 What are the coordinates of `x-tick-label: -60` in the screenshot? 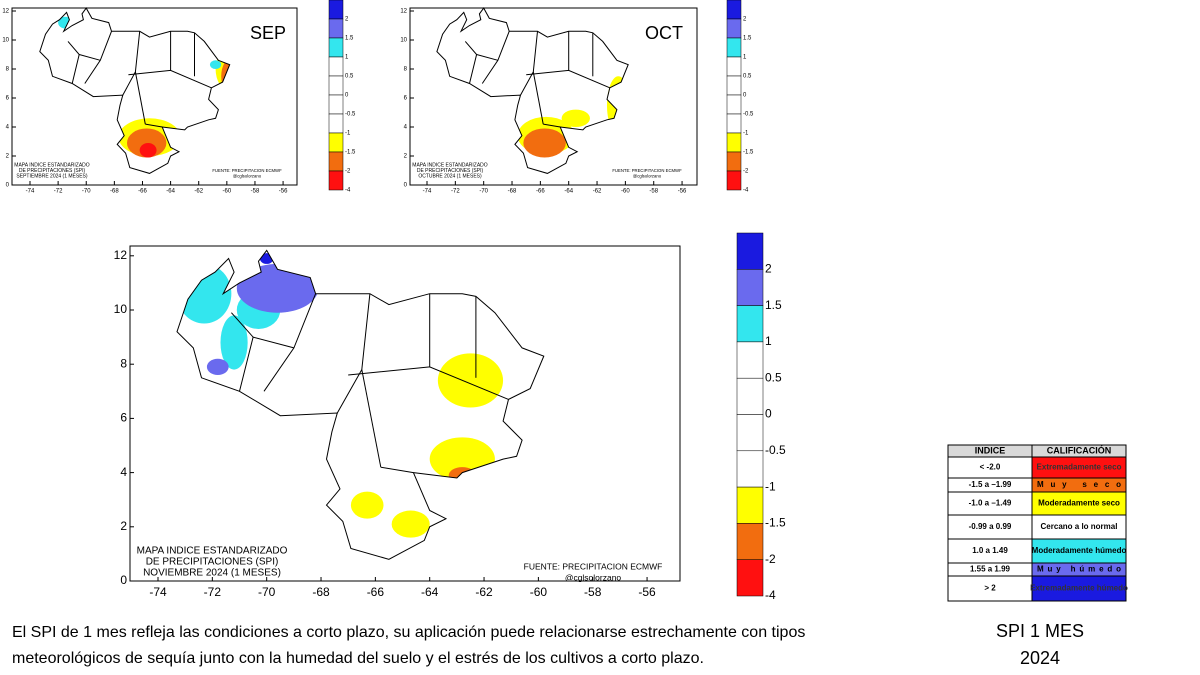 It's located at (227, 192).